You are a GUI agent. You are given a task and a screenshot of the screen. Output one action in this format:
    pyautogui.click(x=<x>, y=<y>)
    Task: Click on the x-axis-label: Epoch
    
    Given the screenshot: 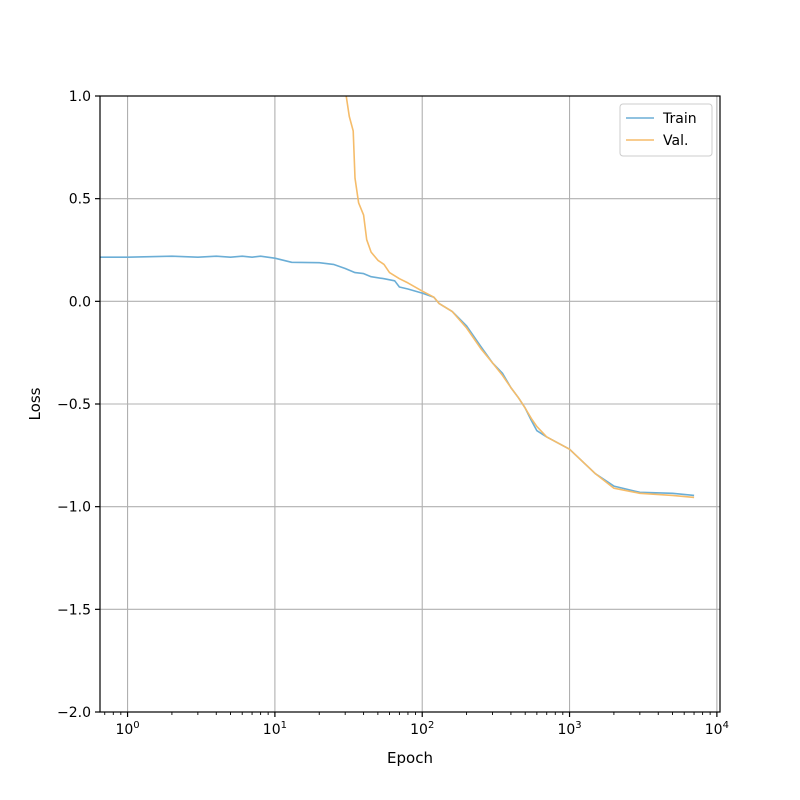 What is the action you would take?
    pyautogui.click(x=410, y=758)
    